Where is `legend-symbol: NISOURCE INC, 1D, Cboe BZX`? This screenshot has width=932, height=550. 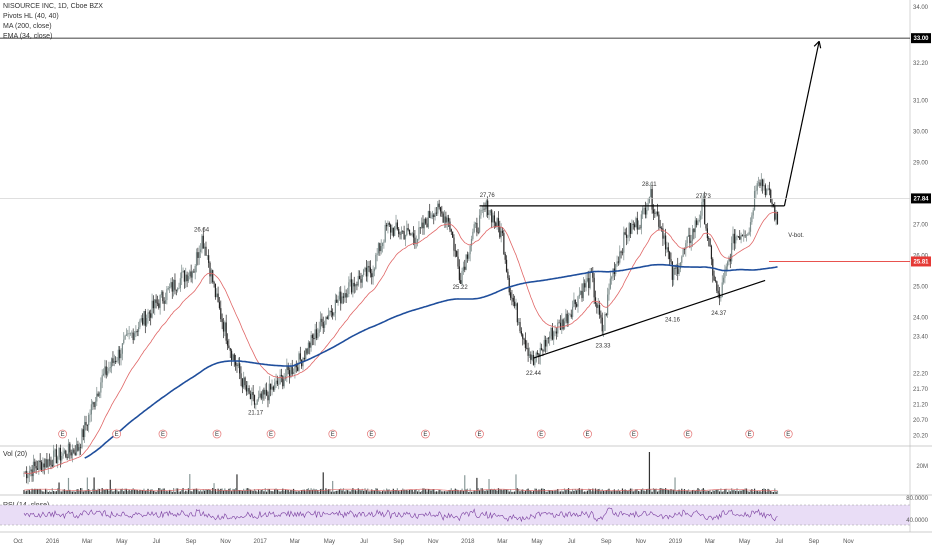
legend-symbol: NISOURCE INC, 1D, Cboe BZX is located at coordinates (53, 6).